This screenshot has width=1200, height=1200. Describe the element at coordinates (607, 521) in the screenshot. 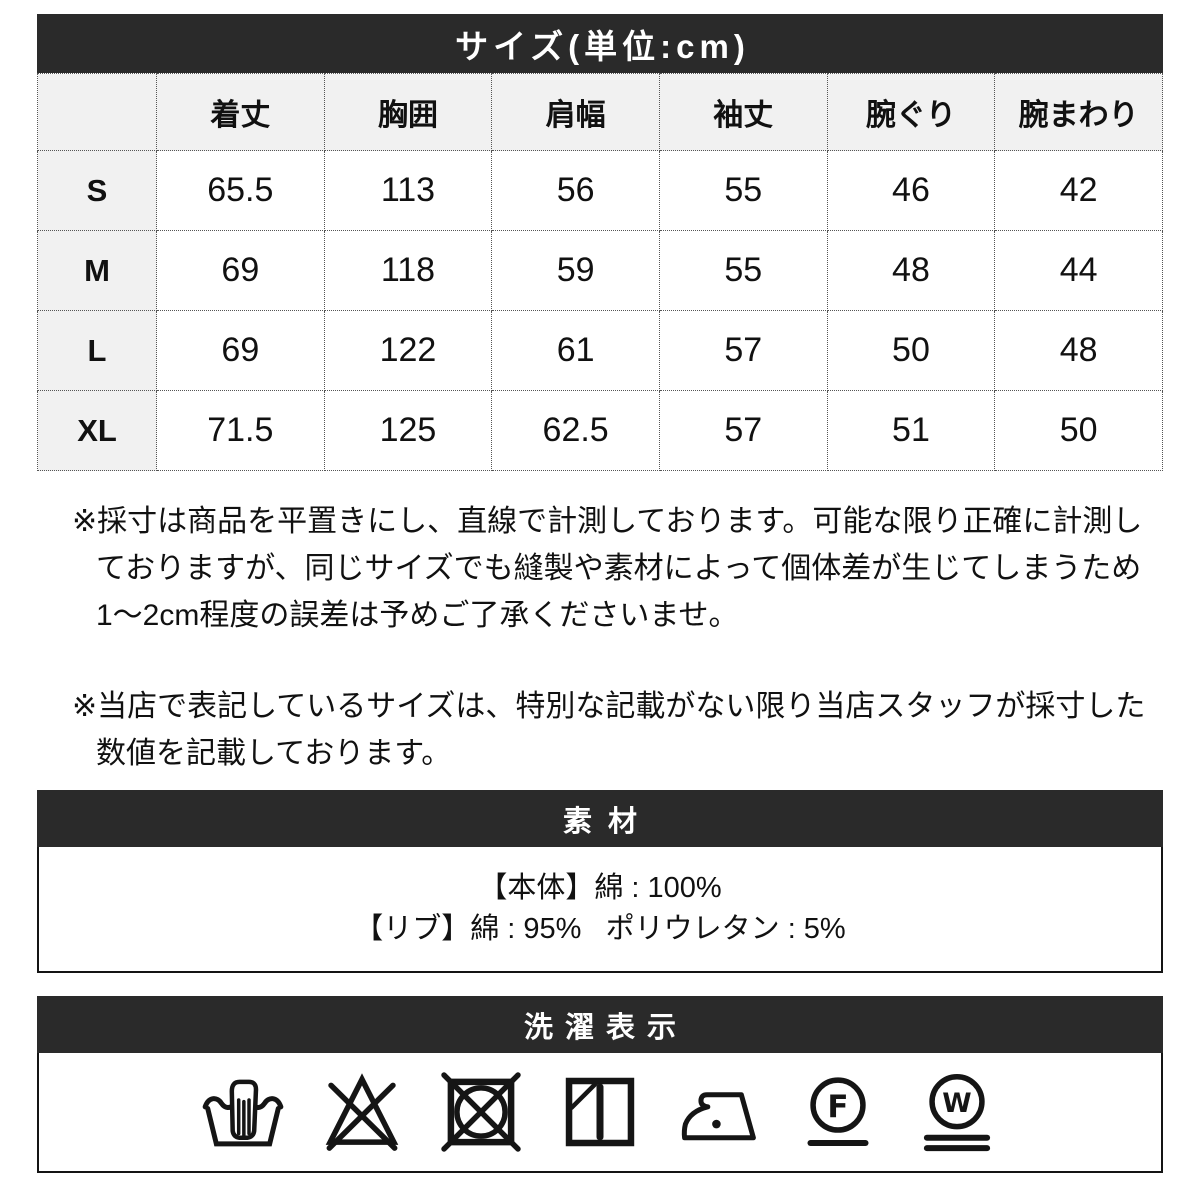

I see `note-line: ※採寸は商品を平置きにし、直線で計測しております。可能な限り正確に計測し` at that location.